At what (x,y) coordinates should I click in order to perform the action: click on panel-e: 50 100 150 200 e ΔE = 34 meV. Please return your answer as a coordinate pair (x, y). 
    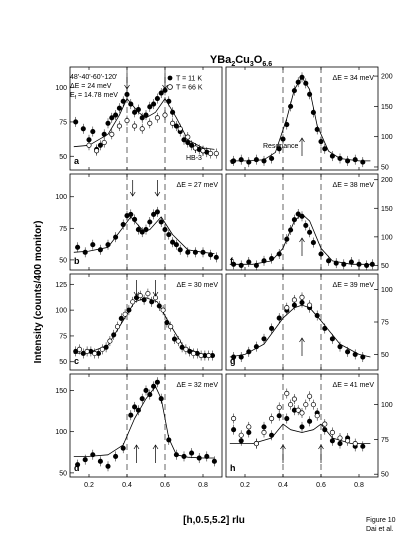
    Looking at the image, I should click on (309, 118).